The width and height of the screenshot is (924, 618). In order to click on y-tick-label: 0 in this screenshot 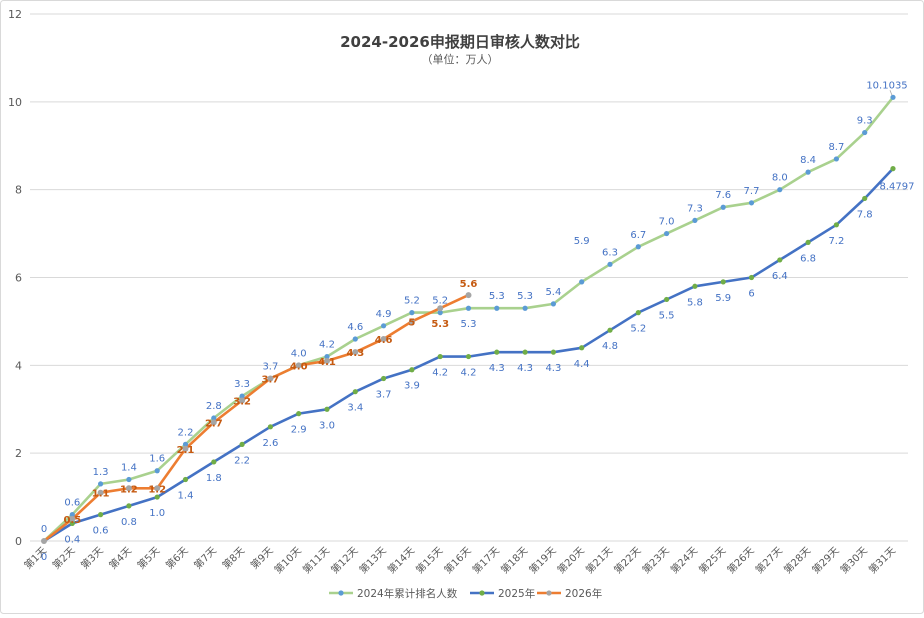, I will do `click(18, 541)`.